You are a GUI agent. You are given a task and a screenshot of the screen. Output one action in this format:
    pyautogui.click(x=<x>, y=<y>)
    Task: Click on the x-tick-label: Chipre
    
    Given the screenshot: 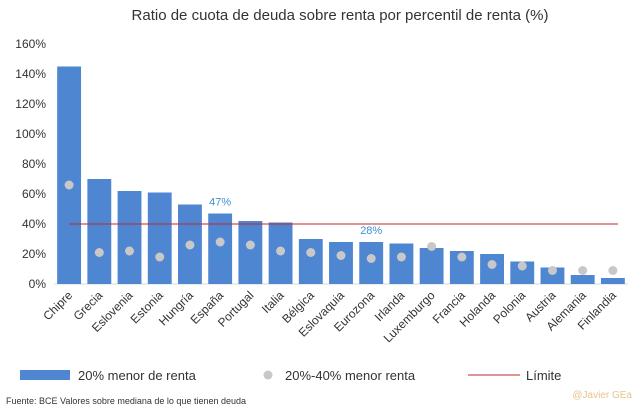 What is the action you would take?
    pyautogui.click(x=57, y=305)
    